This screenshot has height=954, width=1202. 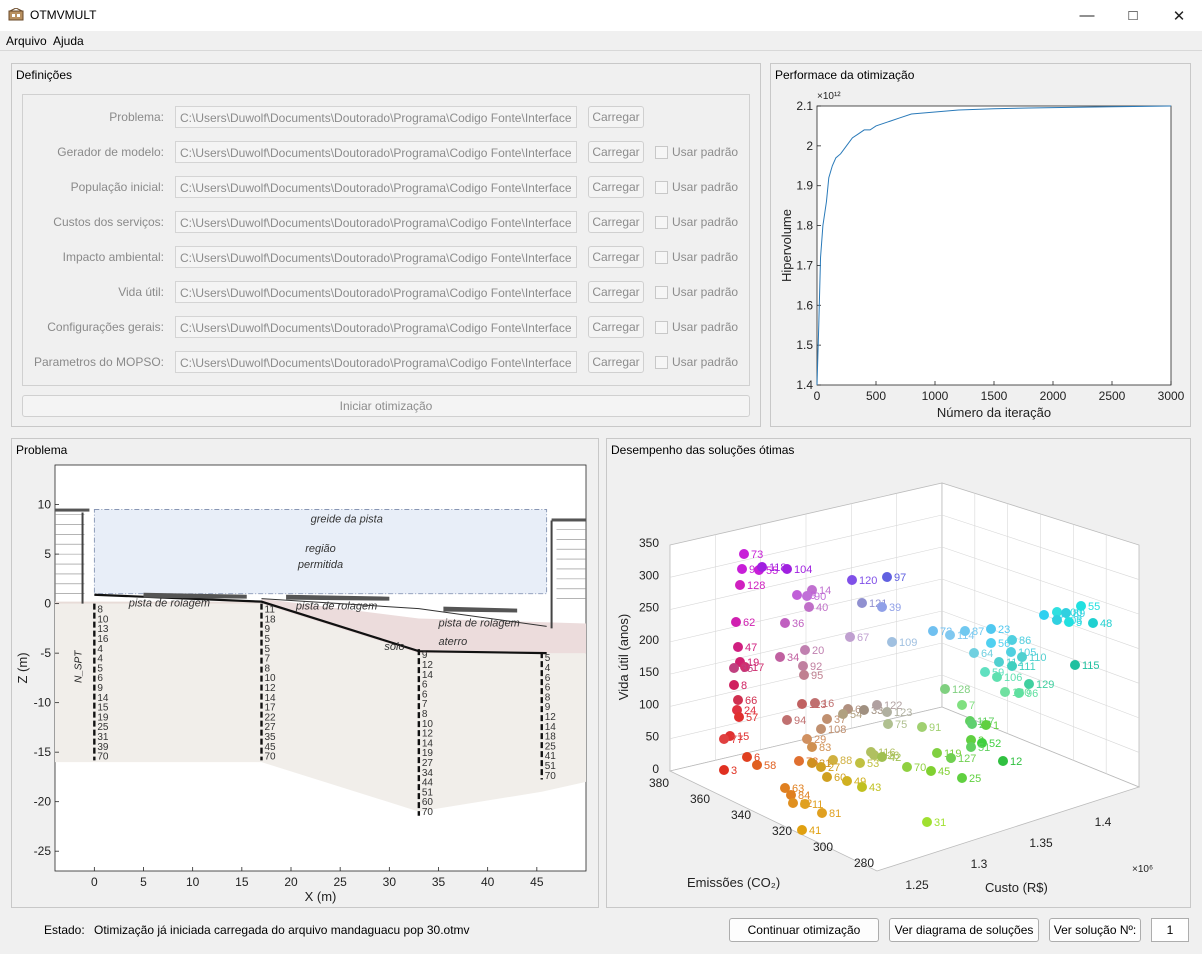 I want to click on solution-label: 3, so click(x=734, y=771).